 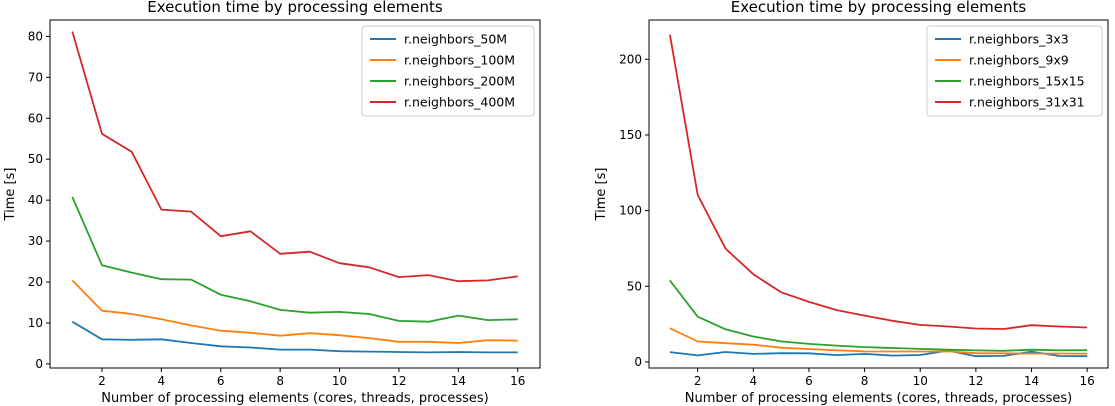 What do you see at coordinates (1027, 102) in the screenshot?
I see `legend-label-3: r.neighbors_31x31` at bounding box center [1027, 102].